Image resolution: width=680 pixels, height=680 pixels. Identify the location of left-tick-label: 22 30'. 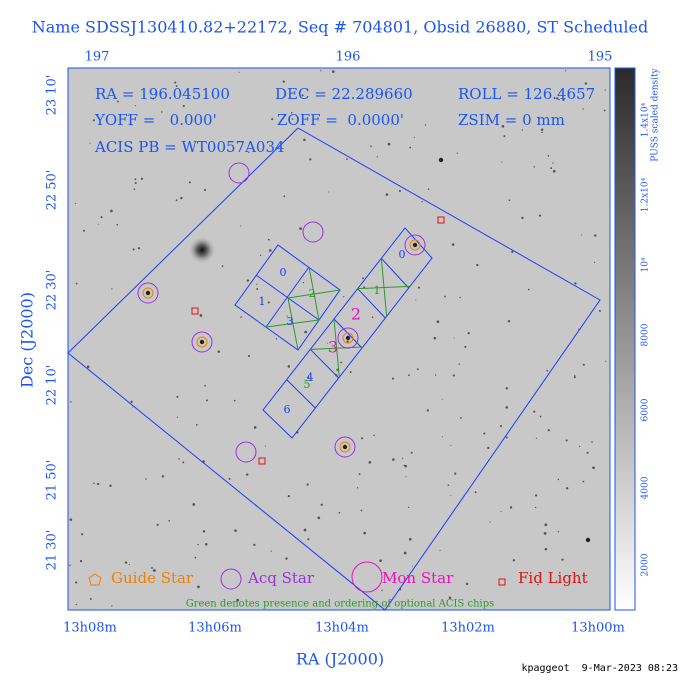
(52, 290).